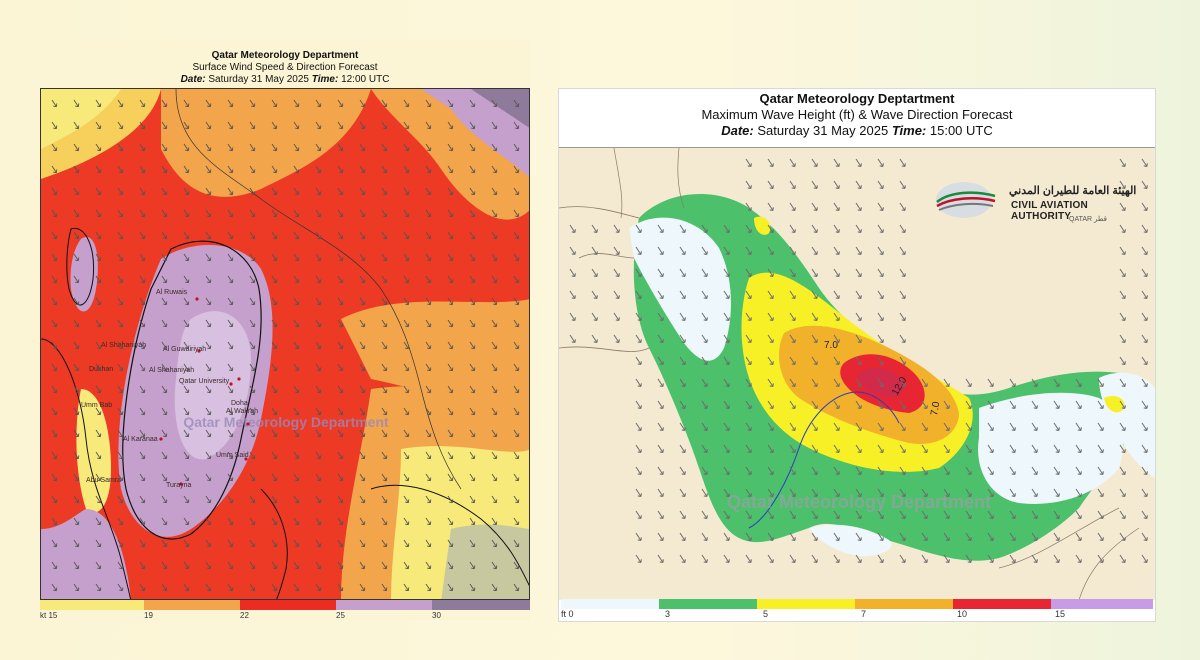 The width and height of the screenshot is (1200, 660). I want to click on wave-date-label: Date:, so click(737, 130).